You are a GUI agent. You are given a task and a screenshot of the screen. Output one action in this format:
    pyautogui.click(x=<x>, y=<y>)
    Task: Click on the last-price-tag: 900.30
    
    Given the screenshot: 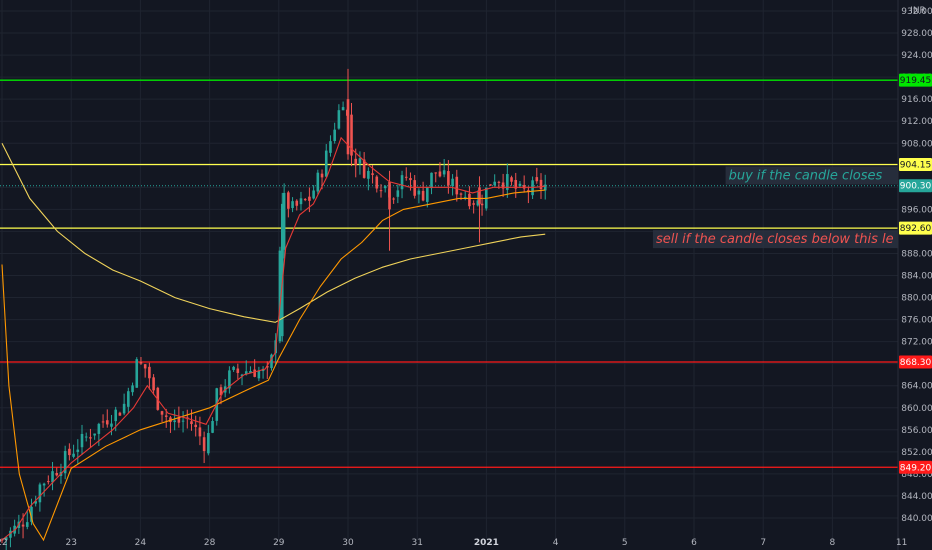 What is the action you would take?
    pyautogui.click(x=915, y=186)
    